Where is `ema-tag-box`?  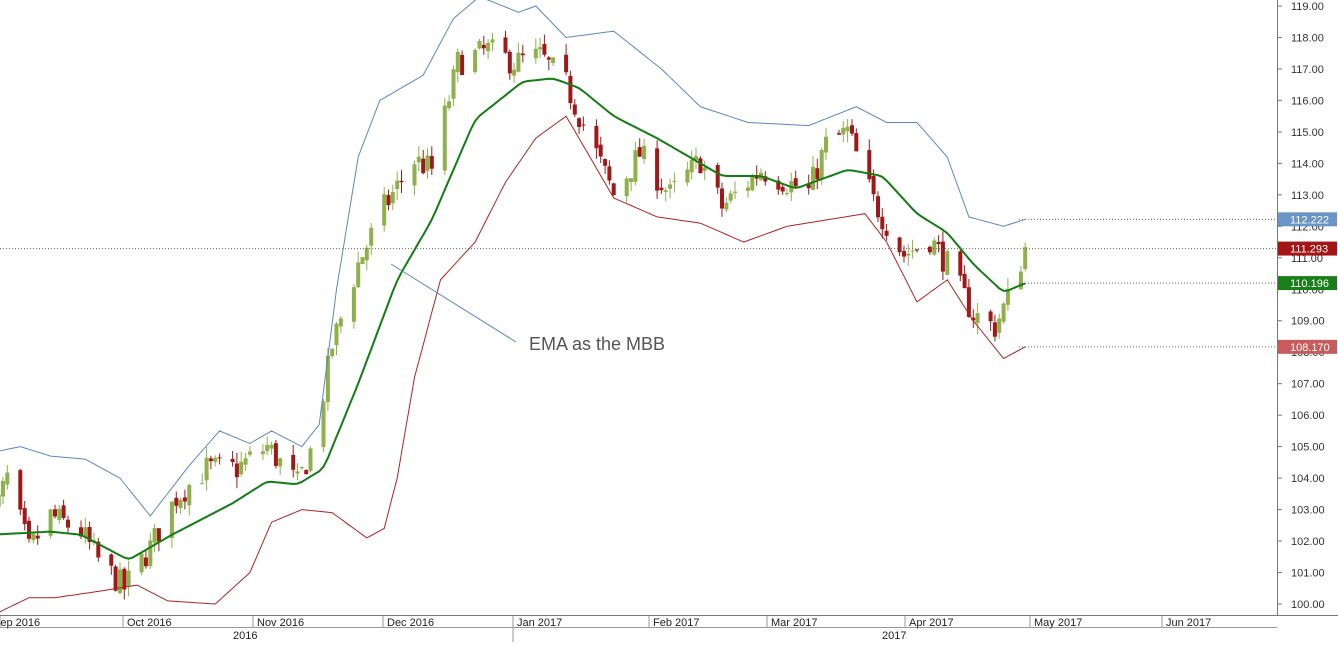 ema-tag-box is located at coordinates (1307, 283).